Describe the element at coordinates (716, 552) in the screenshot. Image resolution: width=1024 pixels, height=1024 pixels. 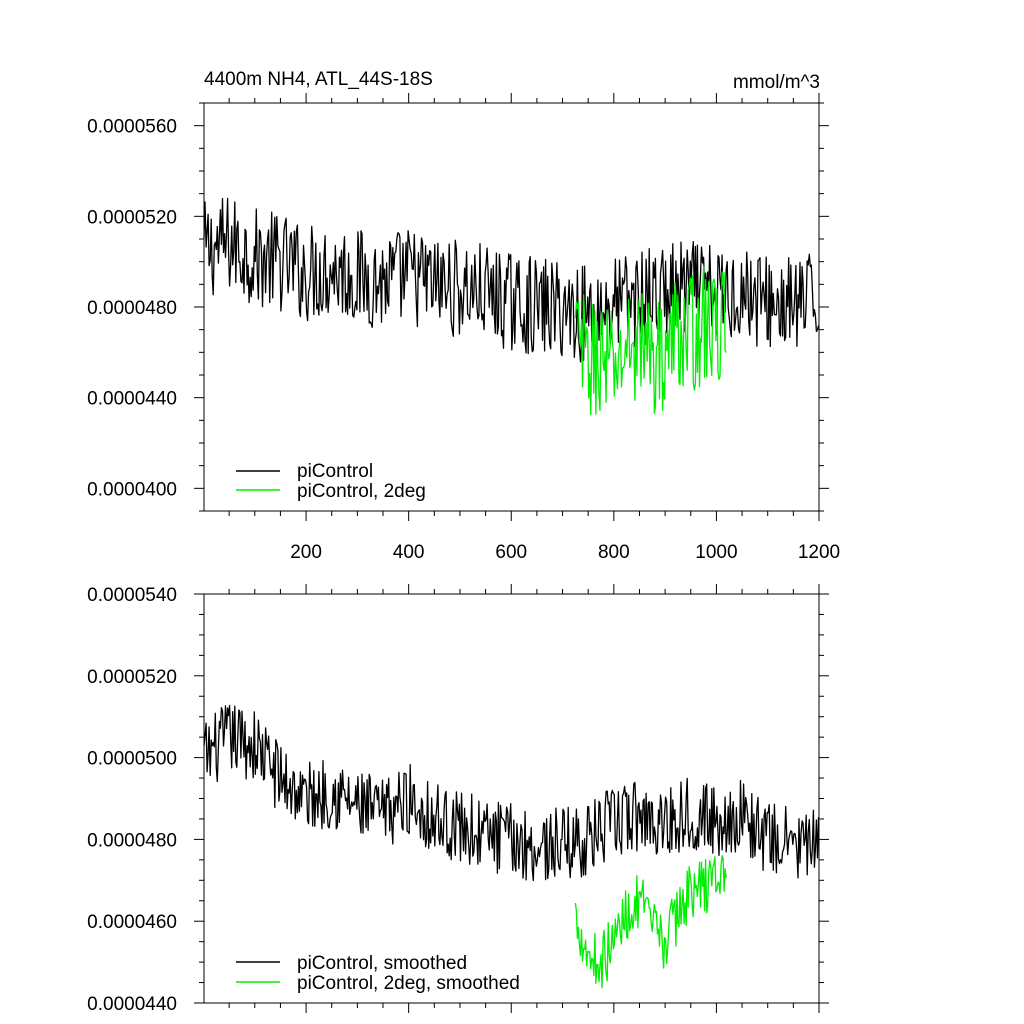
I see `x-tick-label: 1000` at that location.